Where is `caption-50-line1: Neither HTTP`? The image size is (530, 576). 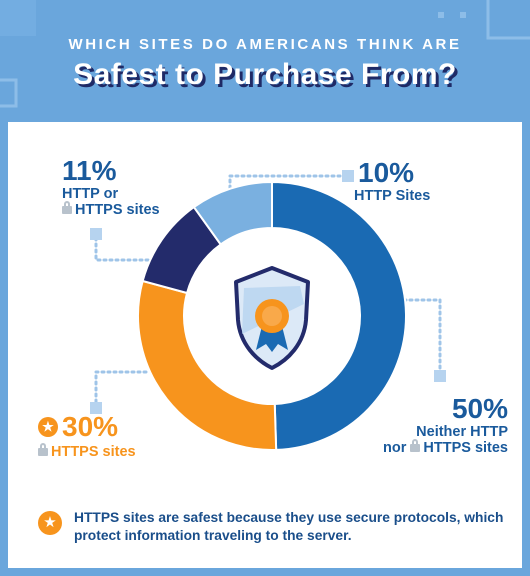 caption-50-line1: Neither HTTP is located at coordinates (462, 431).